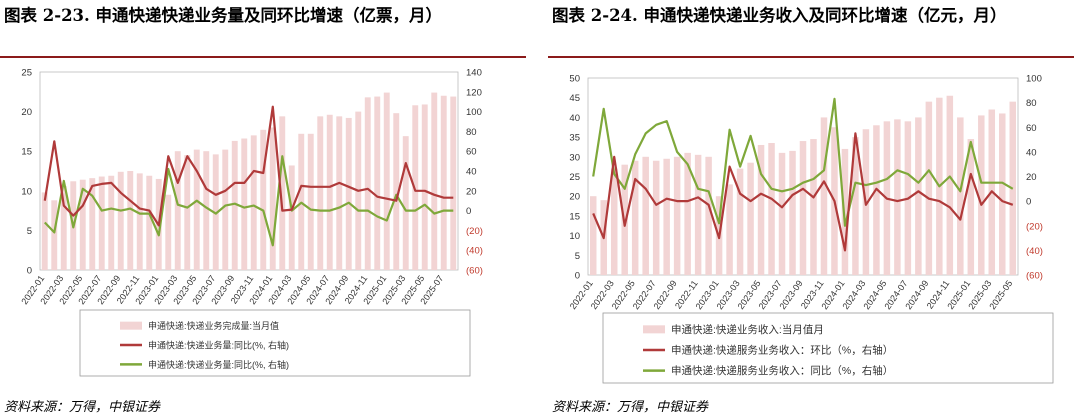  What do you see at coordinates (474, 73) in the screenshot?
I see `right-axis-tick-label: 140` at bounding box center [474, 73].